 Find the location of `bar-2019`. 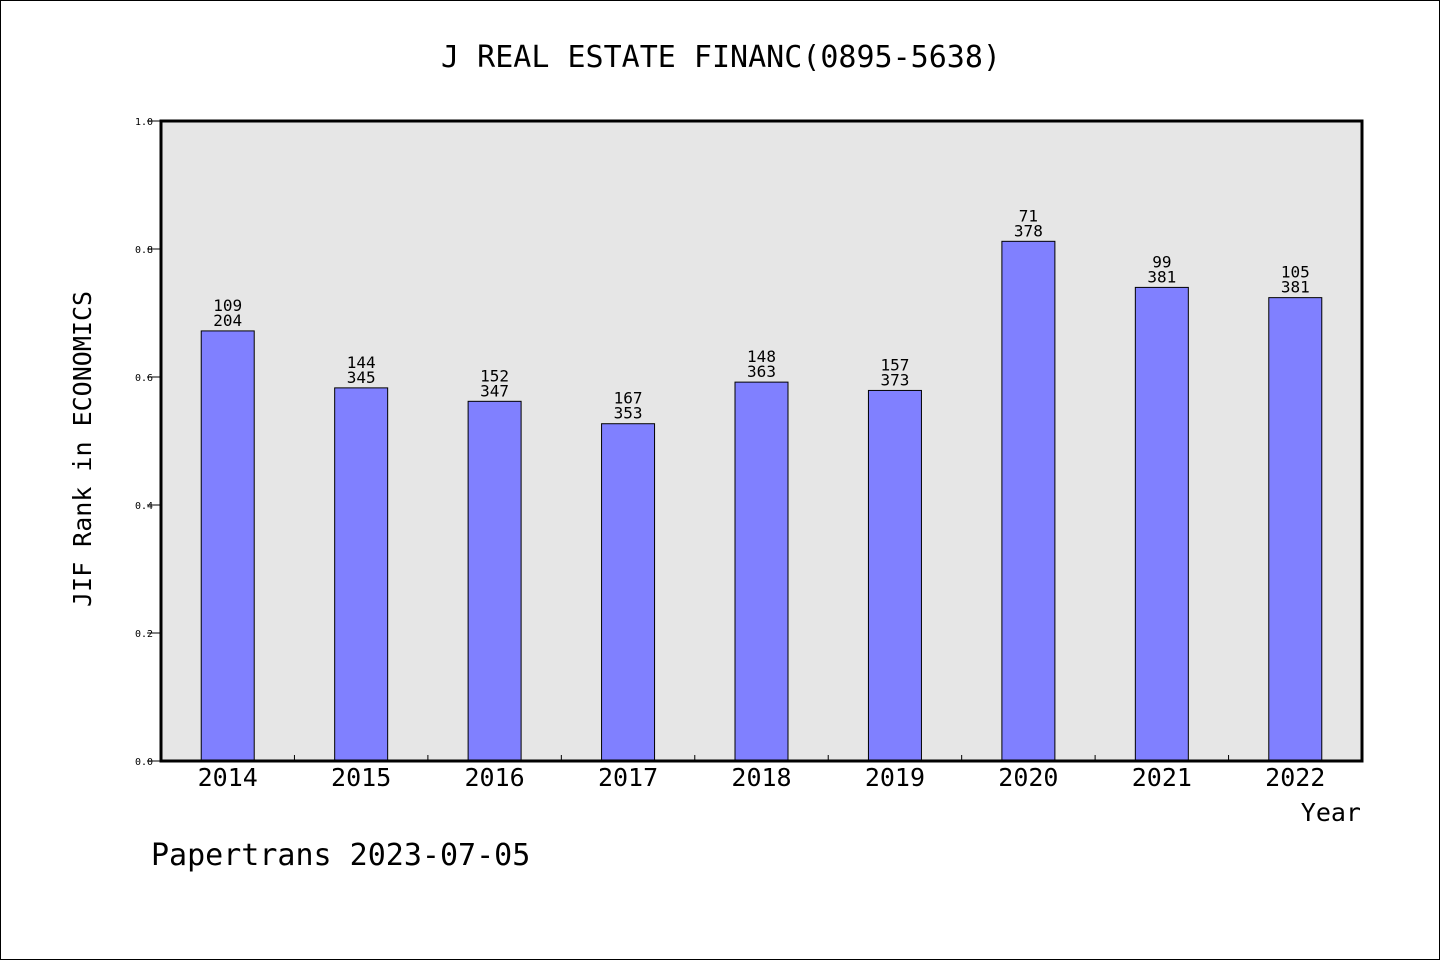

bar-2019 is located at coordinates (894, 575).